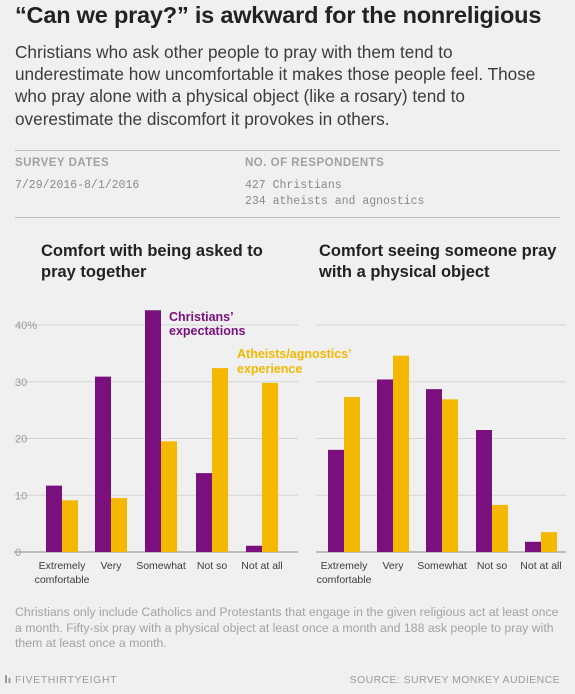  What do you see at coordinates (294, 354) in the screenshot?
I see `legend-atheists-line1: Atheists/agnostics’` at bounding box center [294, 354].